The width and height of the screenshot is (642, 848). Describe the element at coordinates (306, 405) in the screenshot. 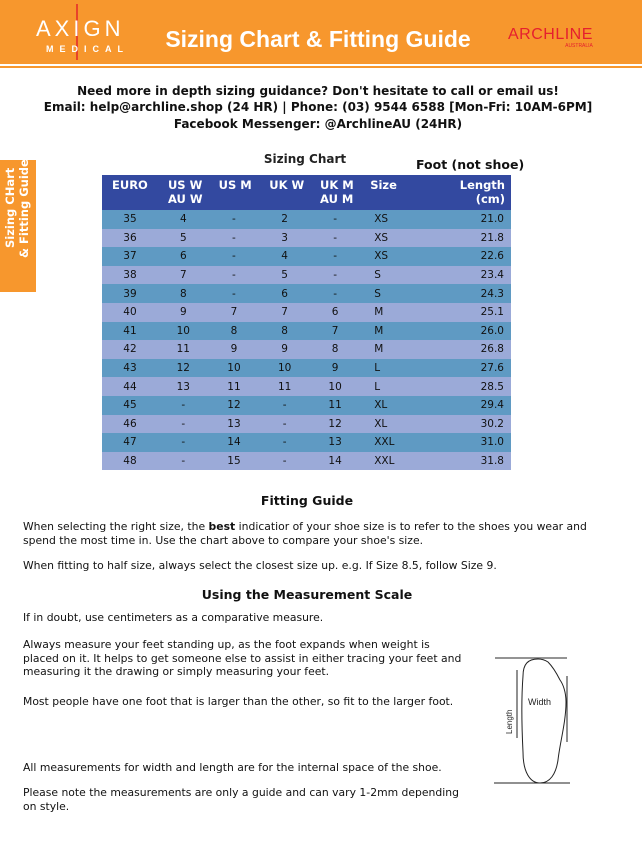

I see `table-row: 45-12-11 XL 29.4` at that location.